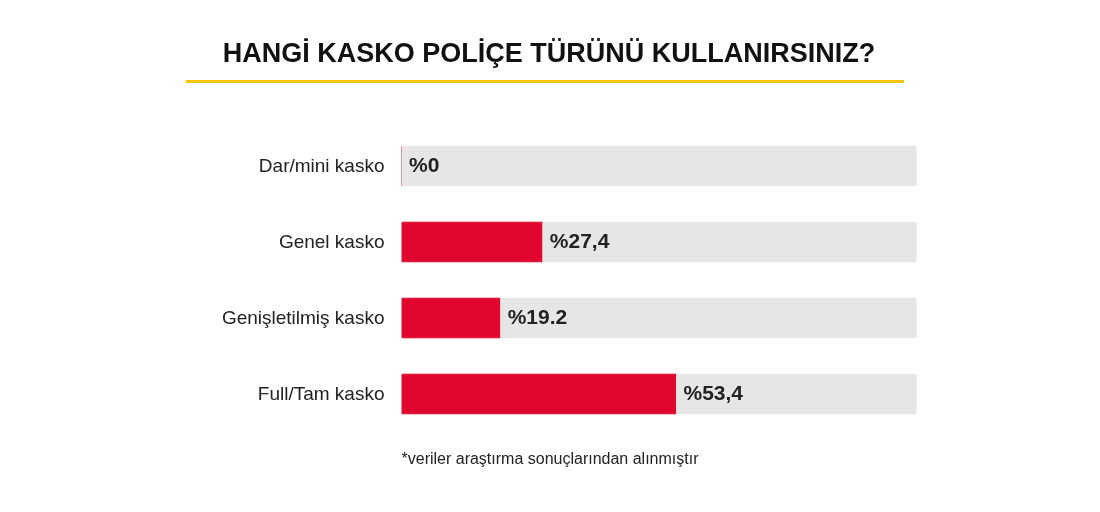  Describe the element at coordinates (321, 165) in the screenshot. I see `y-tick-label: Dar/mini kasko` at that location.